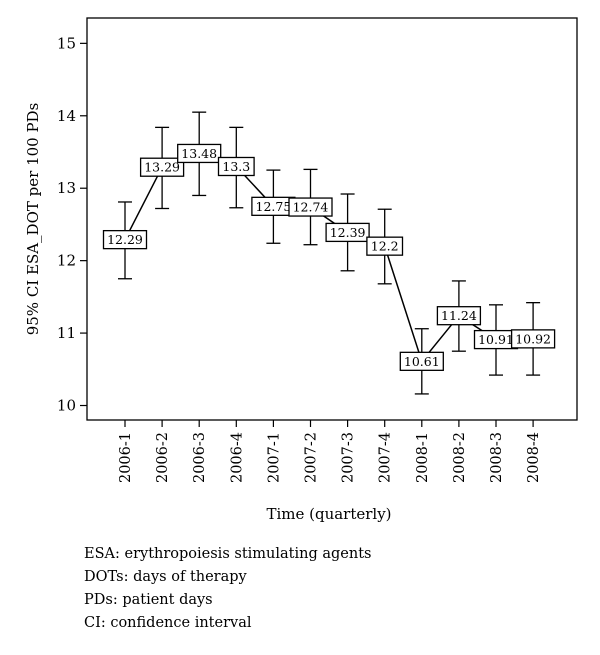 The width and height of the screenshot is (600, 655). What do you see at coordinates (165, 577) in the screenshot?
I see `footnote-dots: DOTs: days of therapy` at bounding box center [165, 577].